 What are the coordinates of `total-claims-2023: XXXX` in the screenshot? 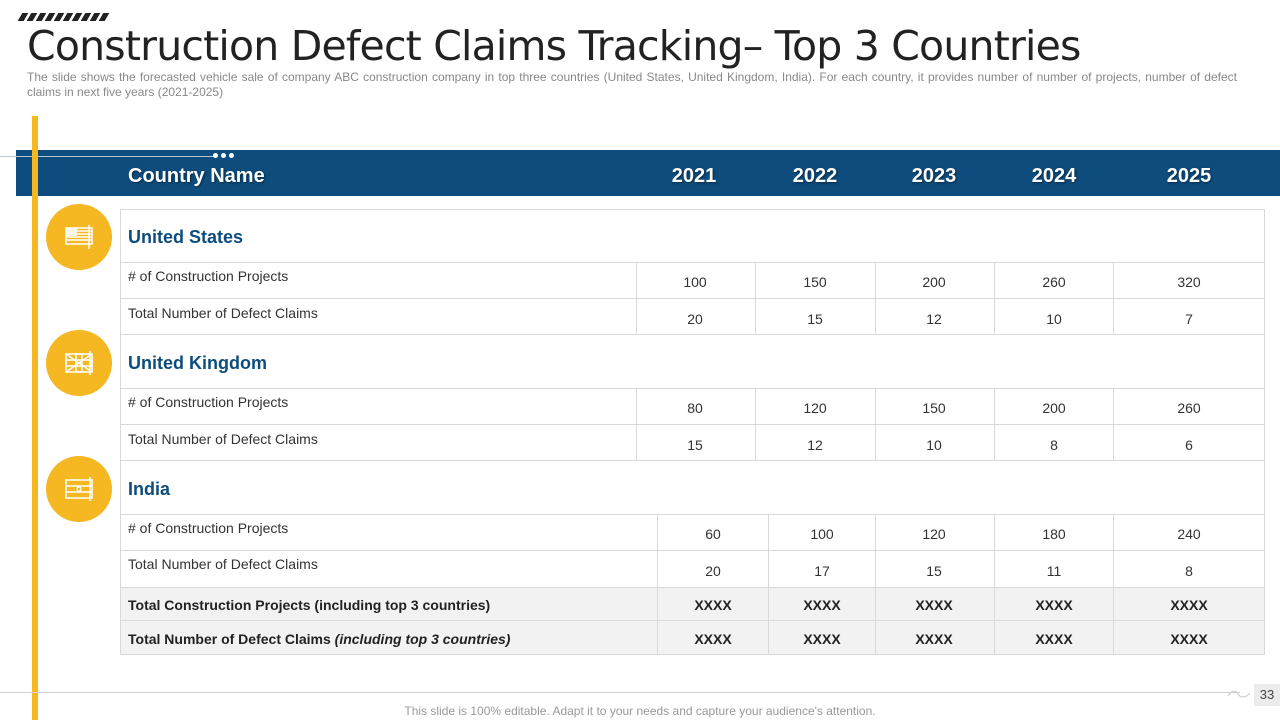 It's located at (934, 639).